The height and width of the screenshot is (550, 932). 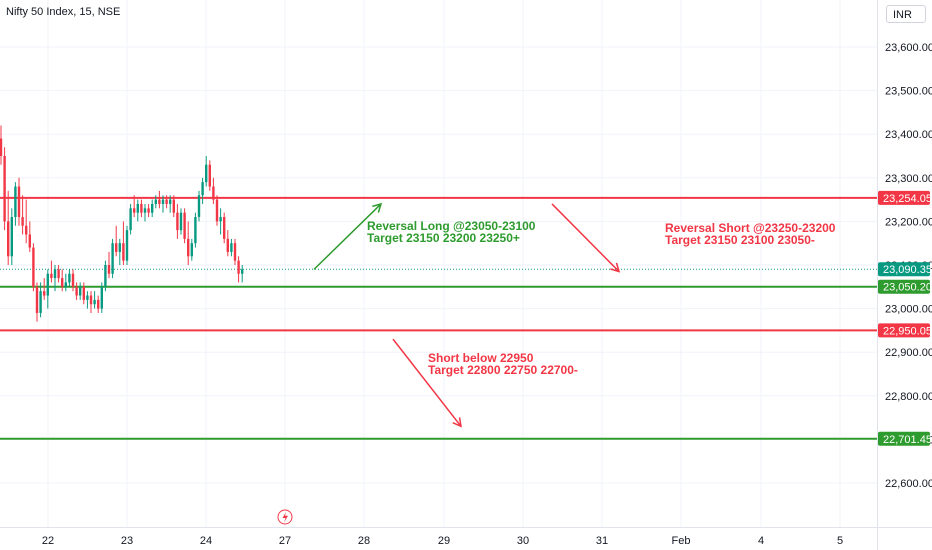 What do you see at coordinates (908, 48) in the screenshot?
I see `price-tick-label: 23,600.00` at bounding box center [908, 48].